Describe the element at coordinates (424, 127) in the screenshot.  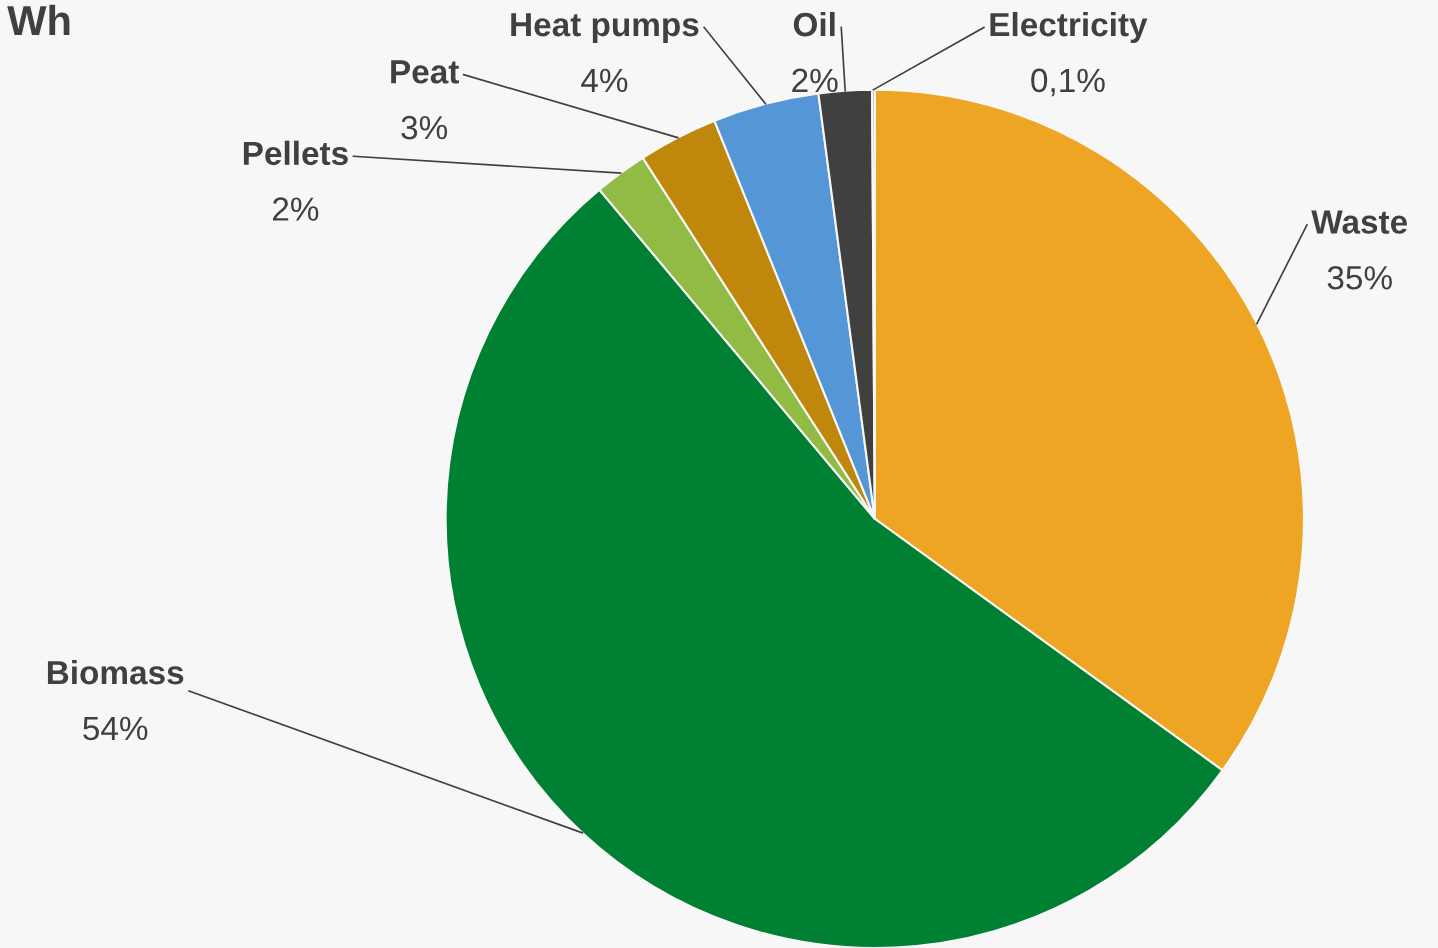
I see `data-label: 3%` at that location.